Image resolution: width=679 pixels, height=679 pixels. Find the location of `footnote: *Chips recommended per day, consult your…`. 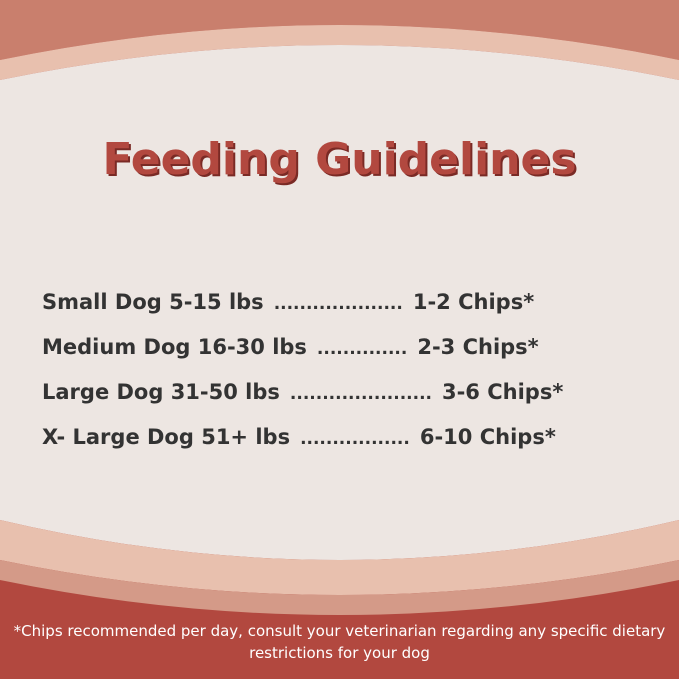

footnote: *Chips recommended per day, consult your… is located at coordinates (339, 642).